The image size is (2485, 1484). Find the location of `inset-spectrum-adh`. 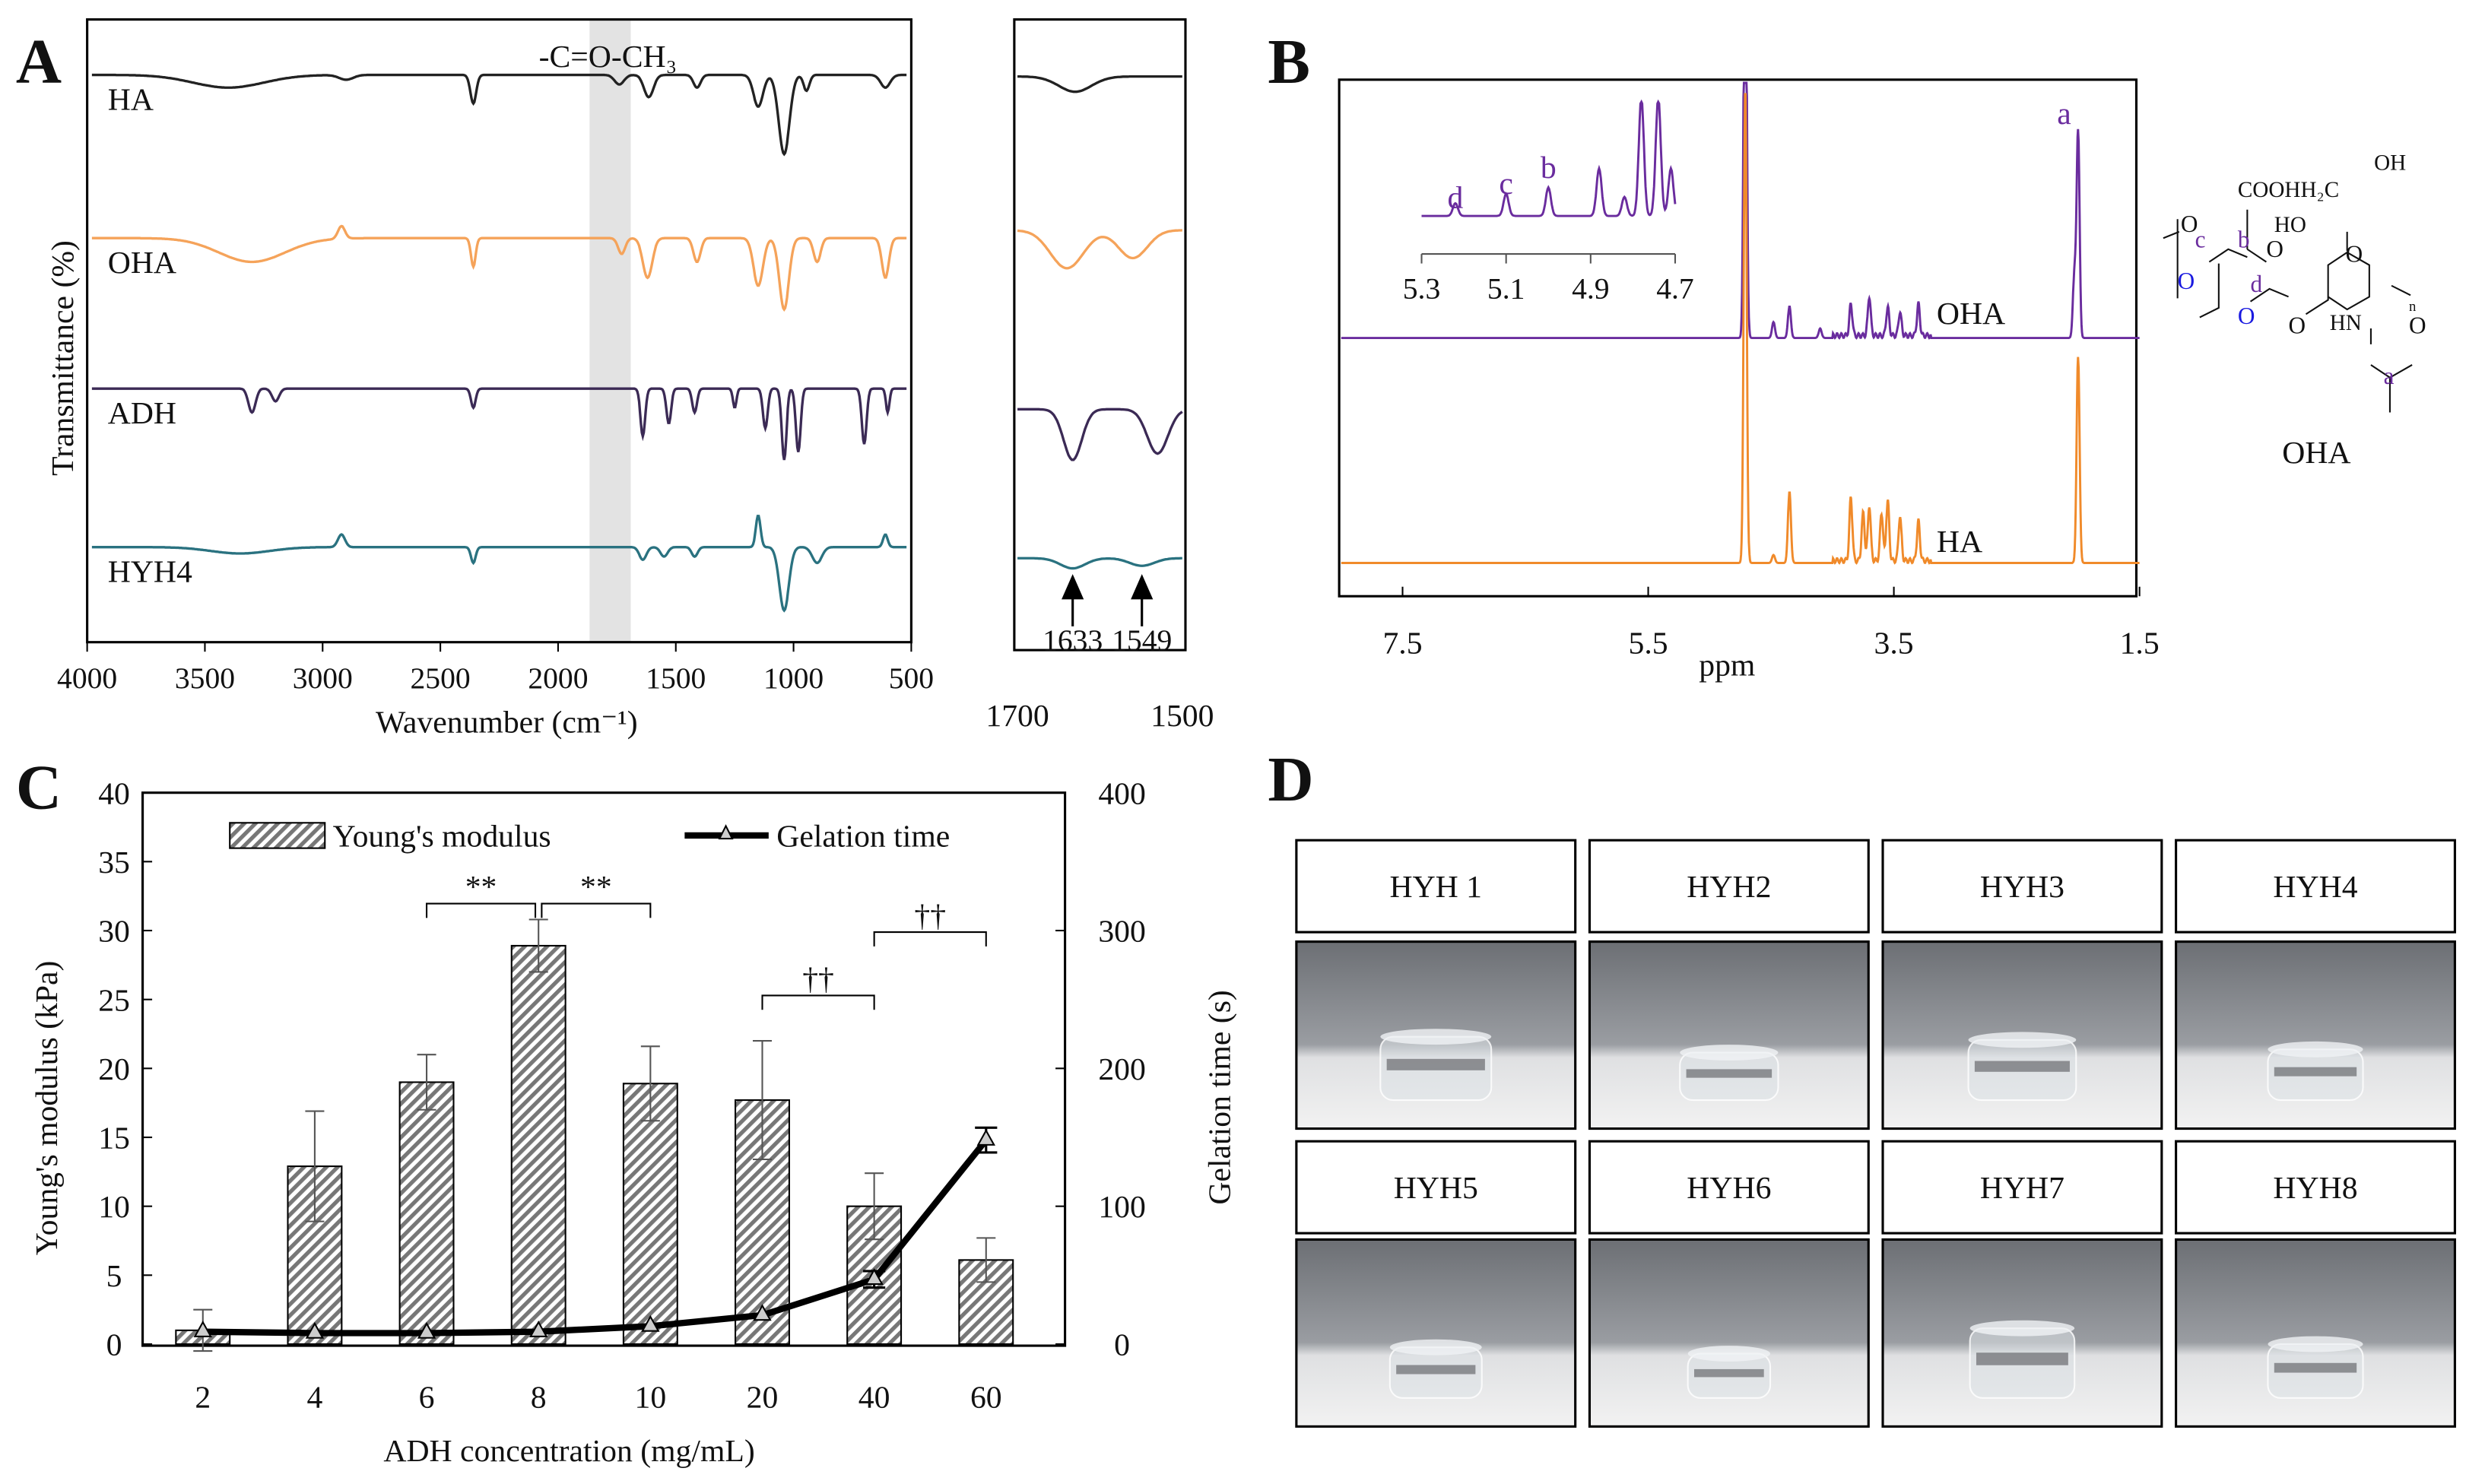

inset-spectrum-adh is located at coordinates (1100, 434).